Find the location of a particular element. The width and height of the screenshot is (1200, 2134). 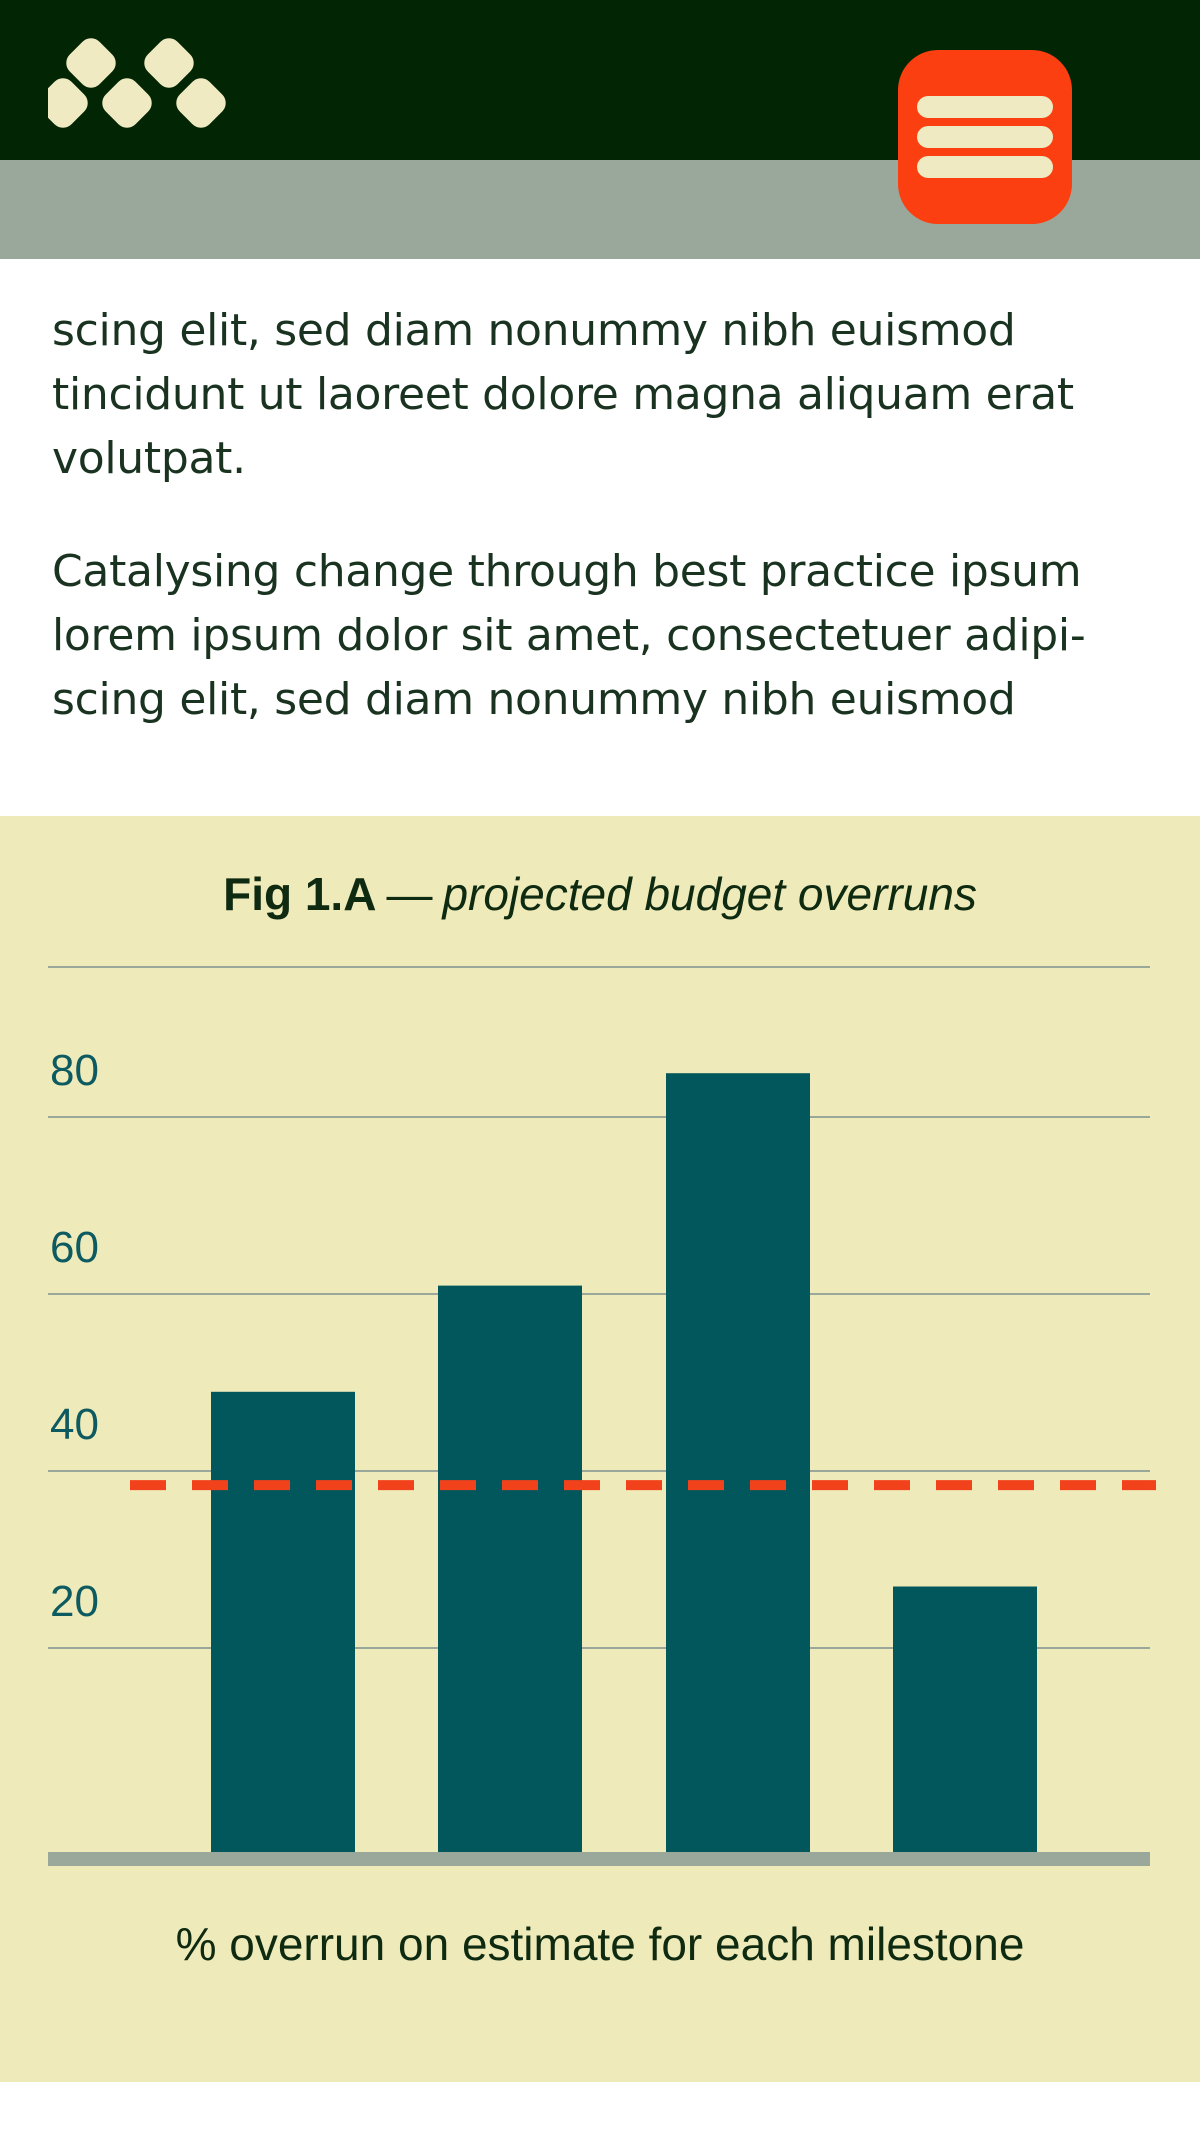

figure-title-dash: — is located at coordinates (409, 894).